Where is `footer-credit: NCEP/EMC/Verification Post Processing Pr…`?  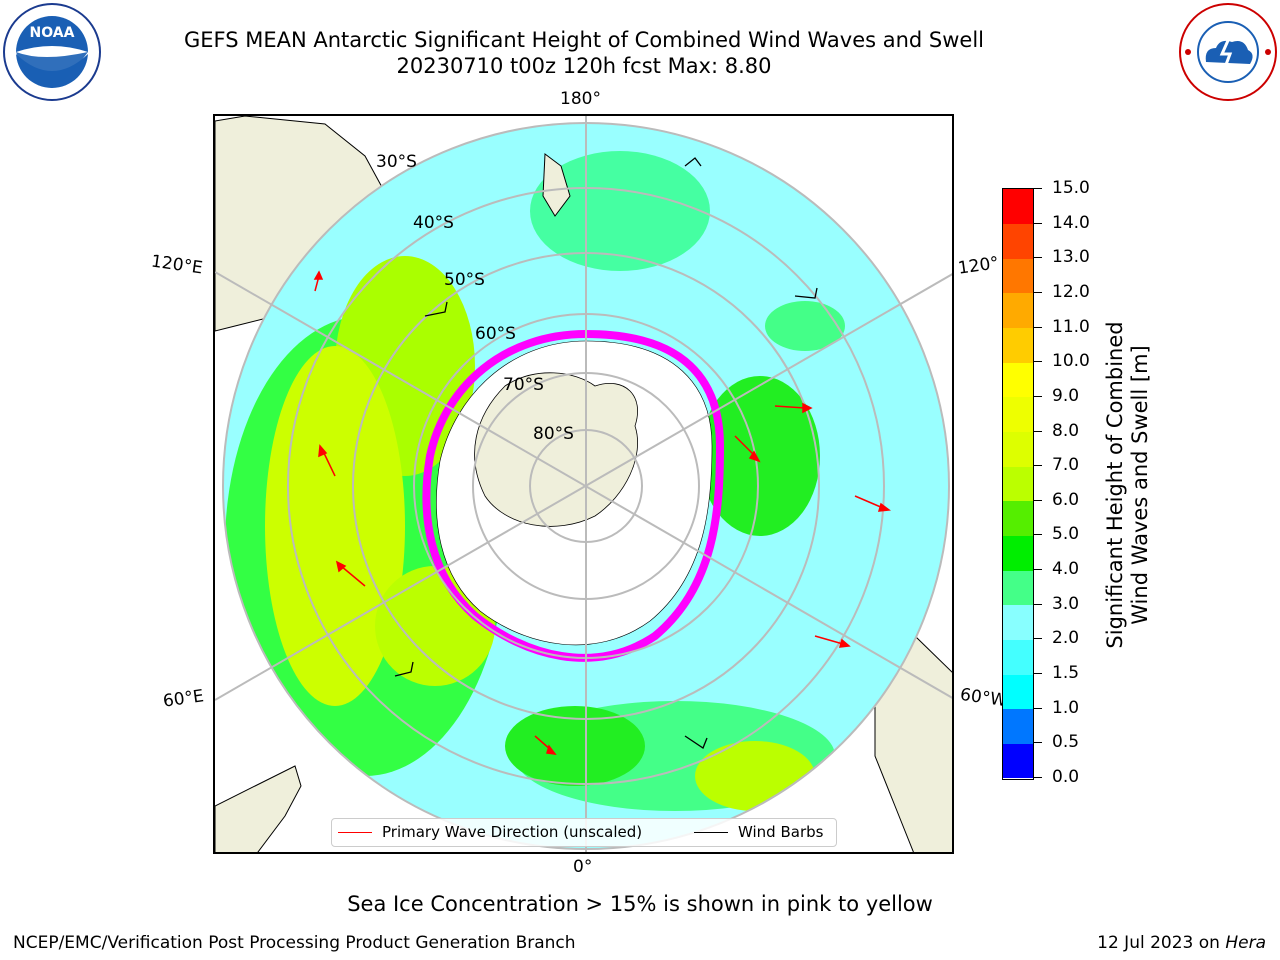 footer-credit: NCEP/EMC/Verification Post Processing Pr… is located at coordinates (294, 943).